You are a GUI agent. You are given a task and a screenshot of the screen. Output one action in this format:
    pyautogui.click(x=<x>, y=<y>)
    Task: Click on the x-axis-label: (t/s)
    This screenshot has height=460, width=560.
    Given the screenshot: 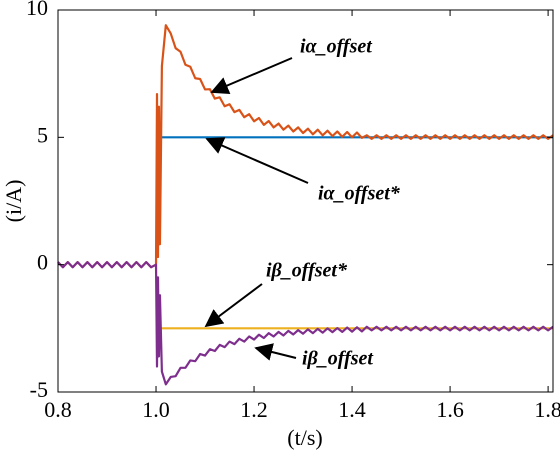 What is the action you would take?
    pyautogui.click(x=304, y=437)
    